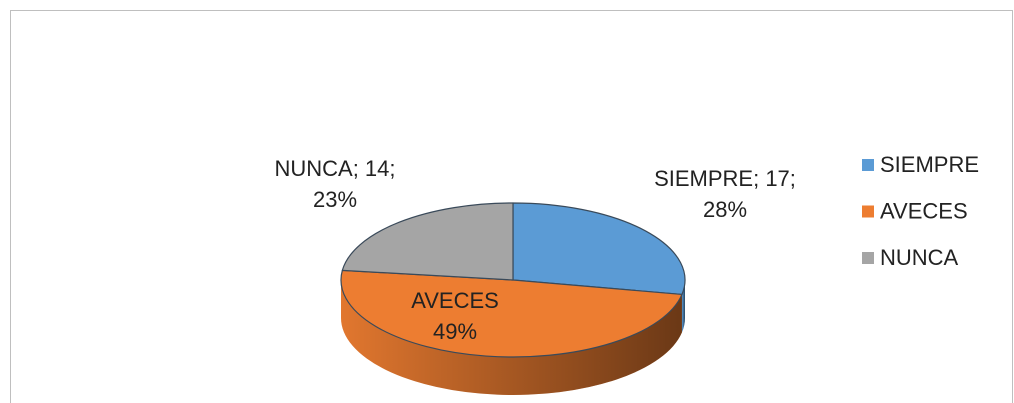  I want to click on data-label: SIEMPRE; 17;, so click(725, 178).